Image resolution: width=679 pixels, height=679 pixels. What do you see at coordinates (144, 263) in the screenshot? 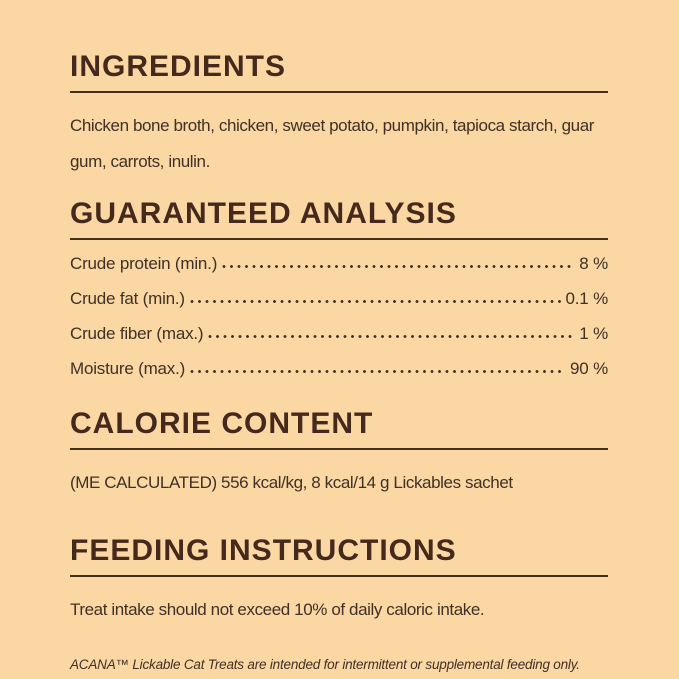
I see `analysis-label: Crude protein (min.)` at bounding box center [144, 263].